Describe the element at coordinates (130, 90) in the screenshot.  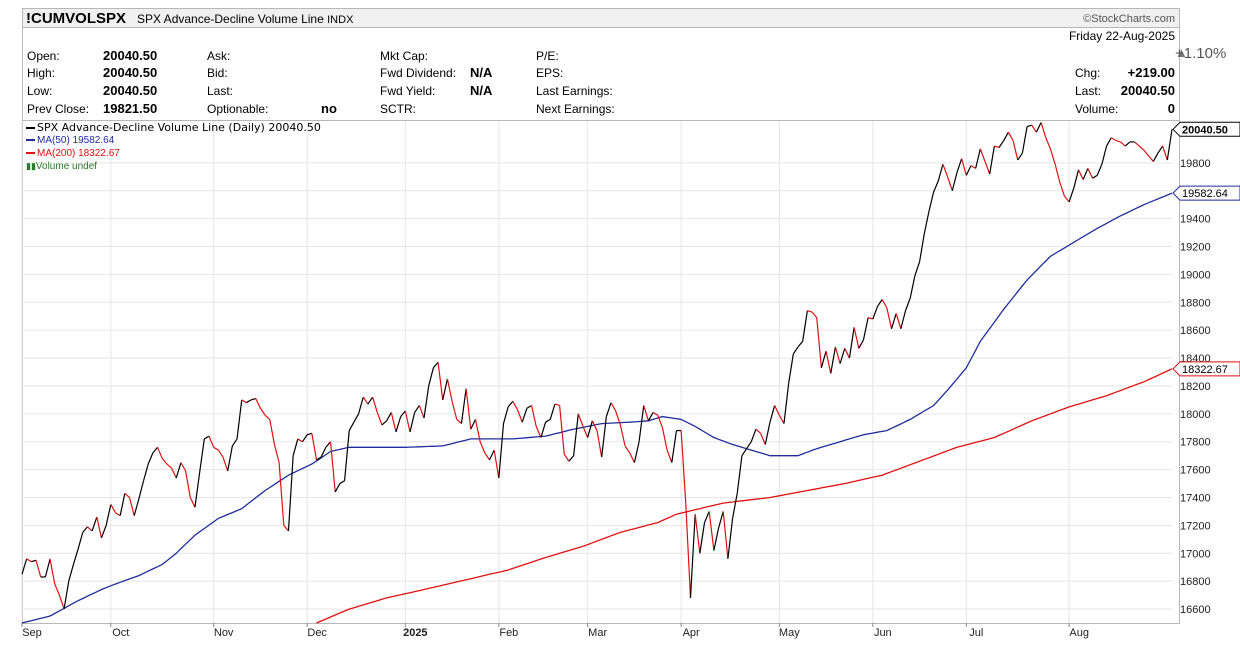
I see `low-value: 20040.50` at that location.